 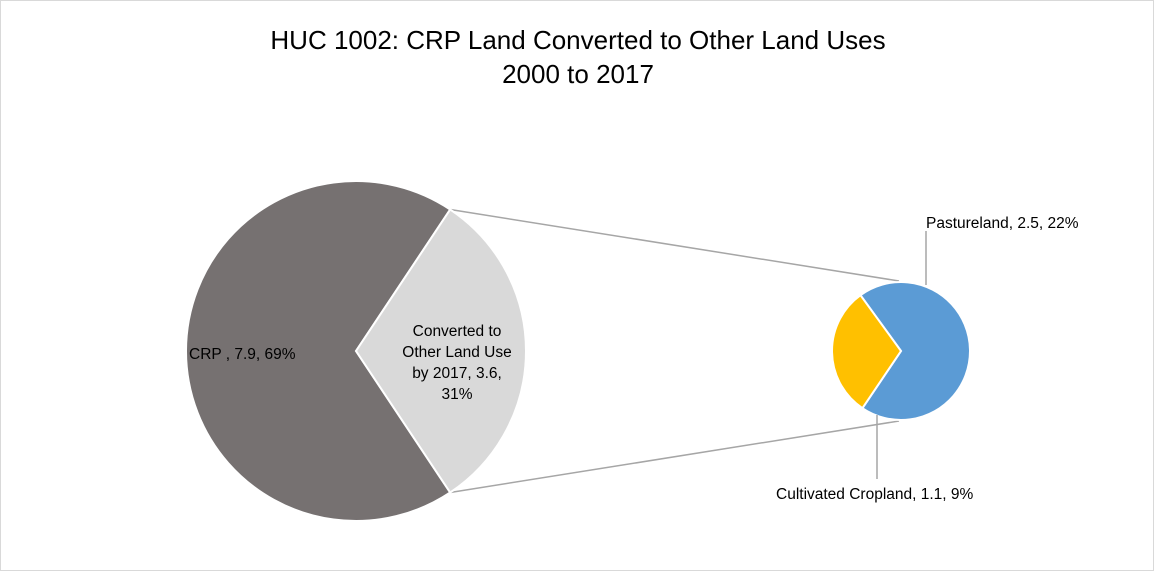 What do you see at coordinates (875, 494) in the screenshot?
I see `label-cultivated: Cultivated Cropland, 1.1, 9%` at bounding box center [875, 494].